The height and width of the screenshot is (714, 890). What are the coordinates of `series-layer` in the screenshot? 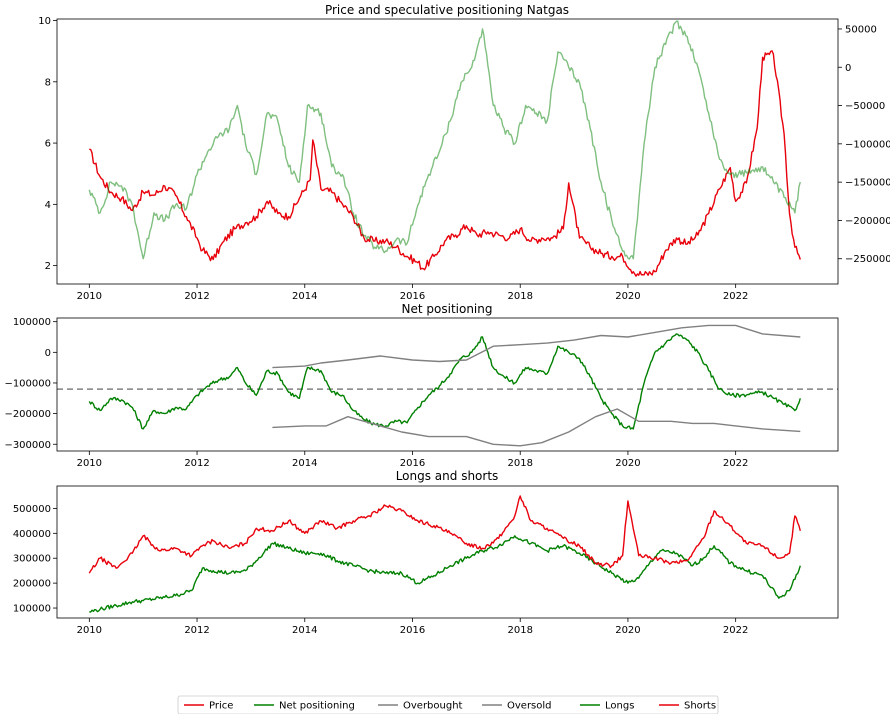 It's located at (444, 554).